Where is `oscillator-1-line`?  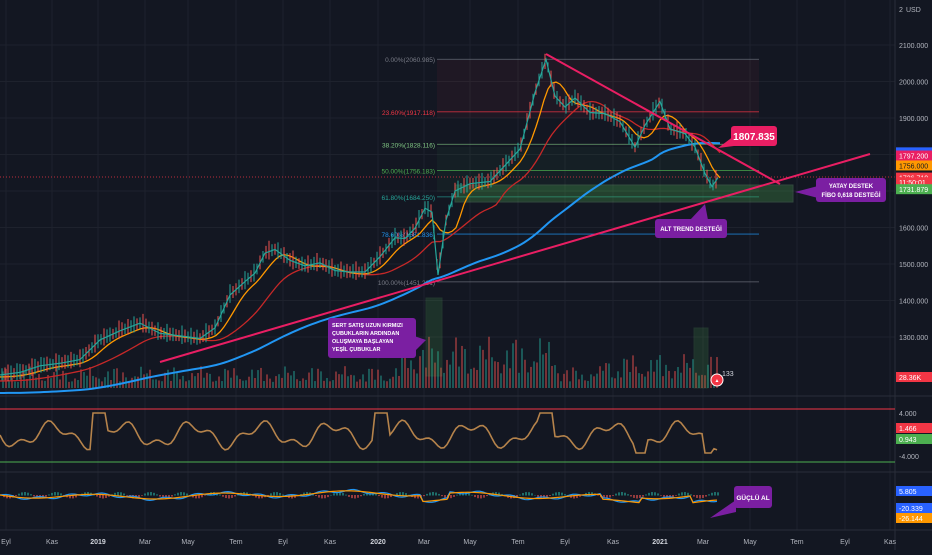 oscillator-1-line is located at coordinates (359, 433).